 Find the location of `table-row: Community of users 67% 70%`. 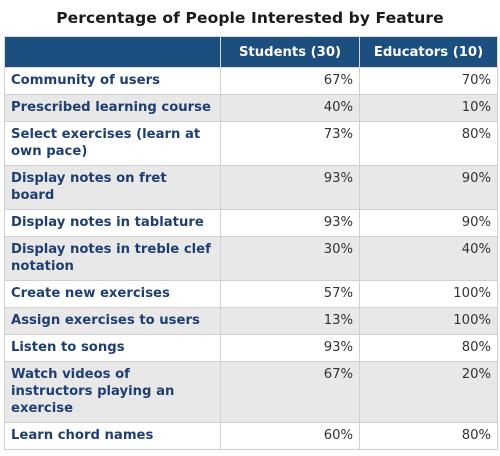

table-row: Community of users 67% 70% is located at coordinates (251, 81).